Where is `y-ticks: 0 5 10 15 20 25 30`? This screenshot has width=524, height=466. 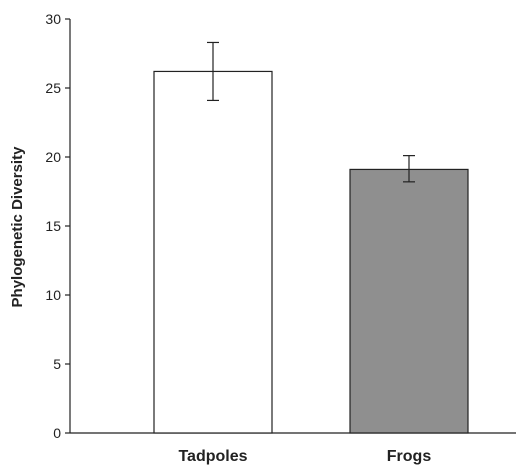
y-ticks: 0 5 10 15 20 25 30 is located at coordinates (57, 226).